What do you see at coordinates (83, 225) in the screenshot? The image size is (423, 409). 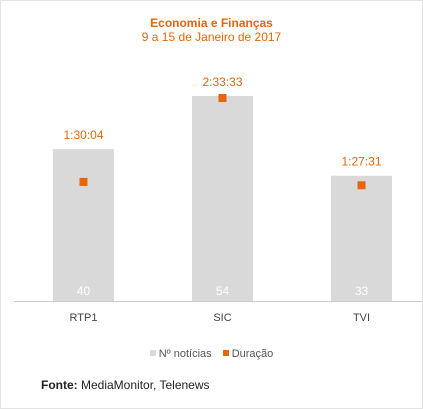 I see `bar-rtp1` at bounding box center [83, 225].